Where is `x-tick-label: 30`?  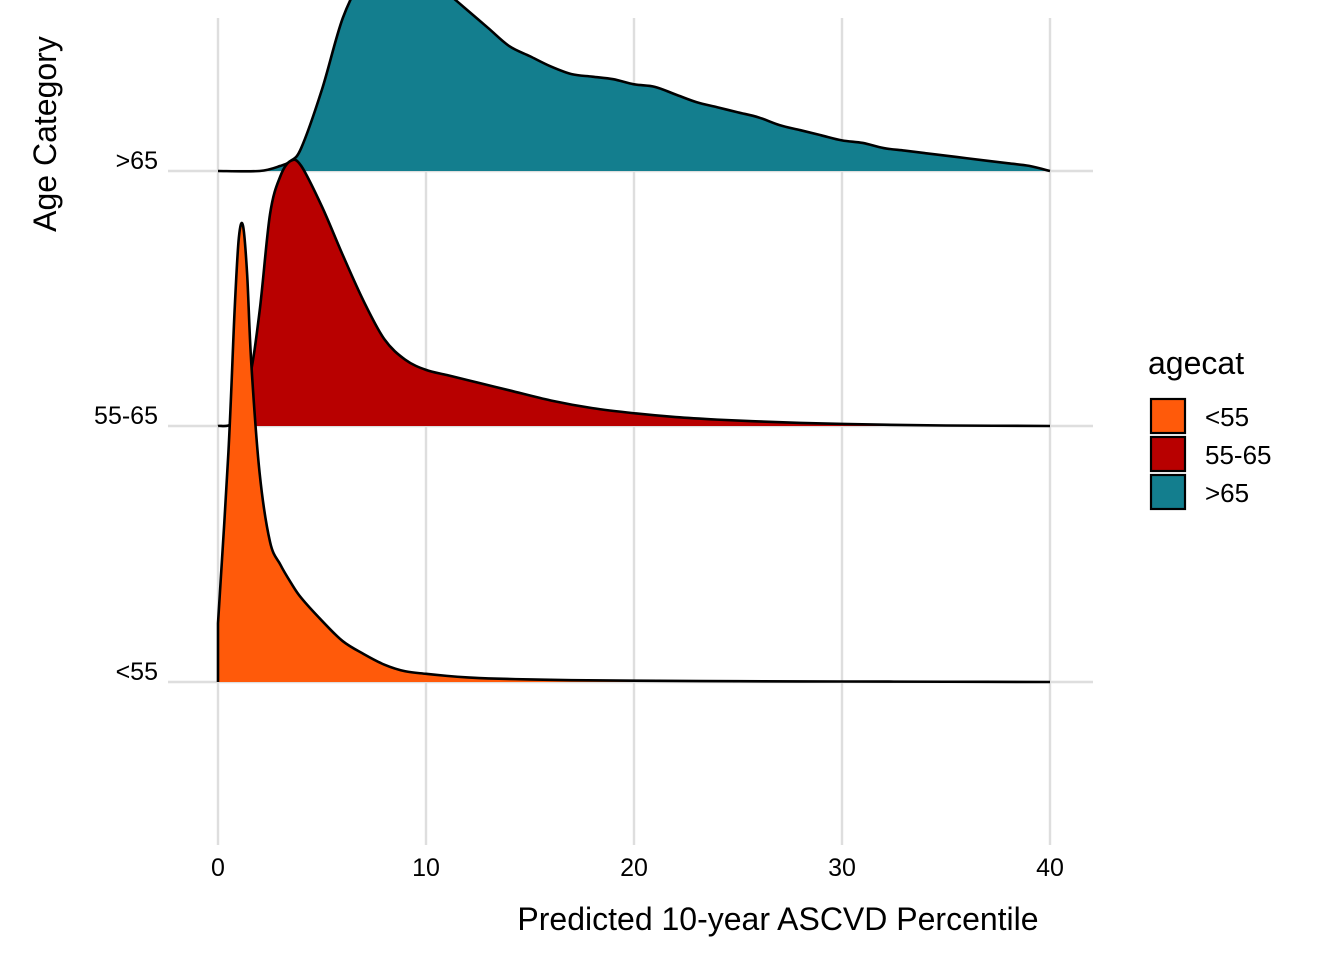 x-tick-label: 30 is located at coordinates (842, 868).